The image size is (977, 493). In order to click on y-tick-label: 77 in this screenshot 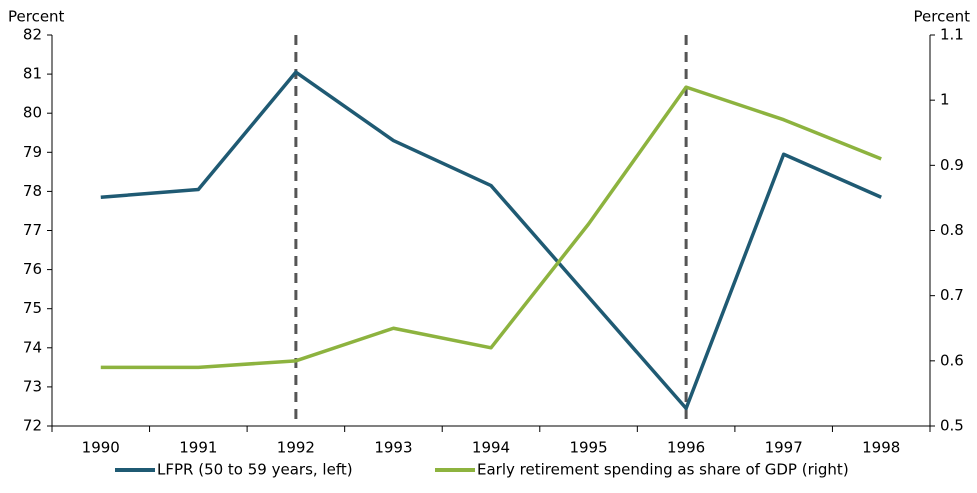, I will do `click(32, 230)`.